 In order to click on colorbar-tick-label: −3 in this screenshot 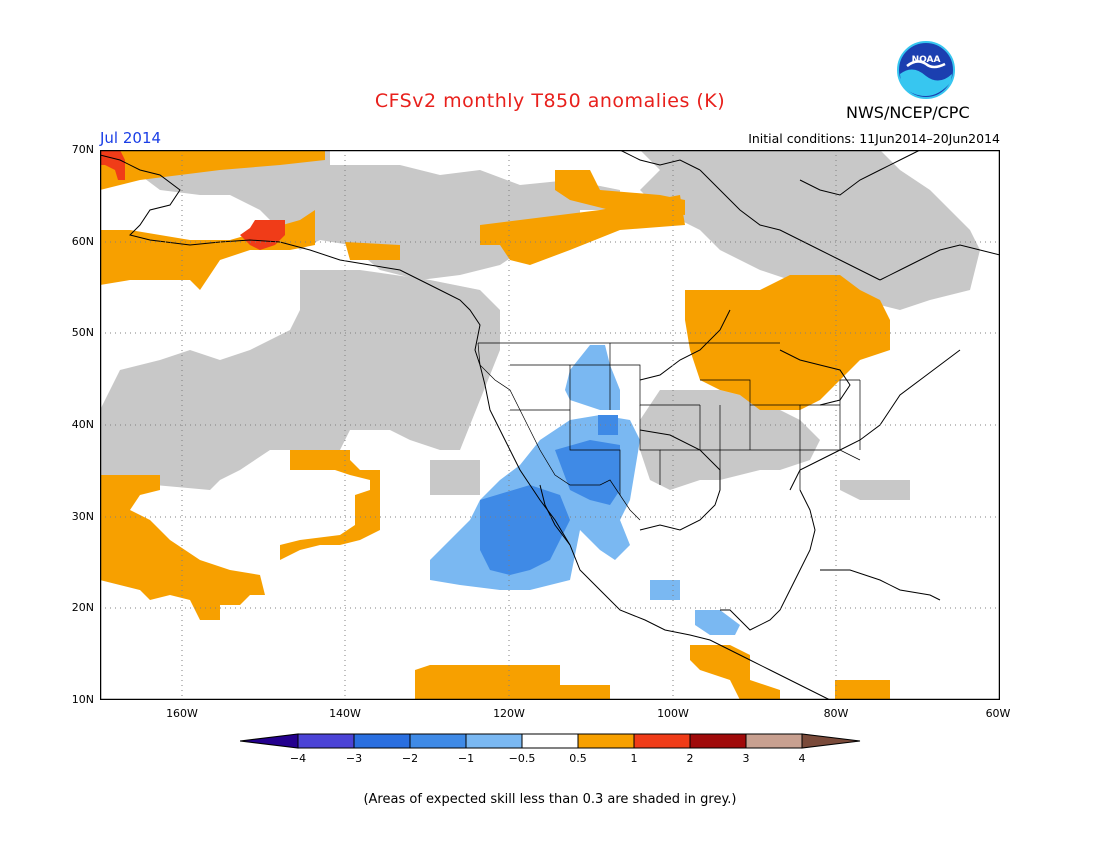, I will do `click(354, 758)`.